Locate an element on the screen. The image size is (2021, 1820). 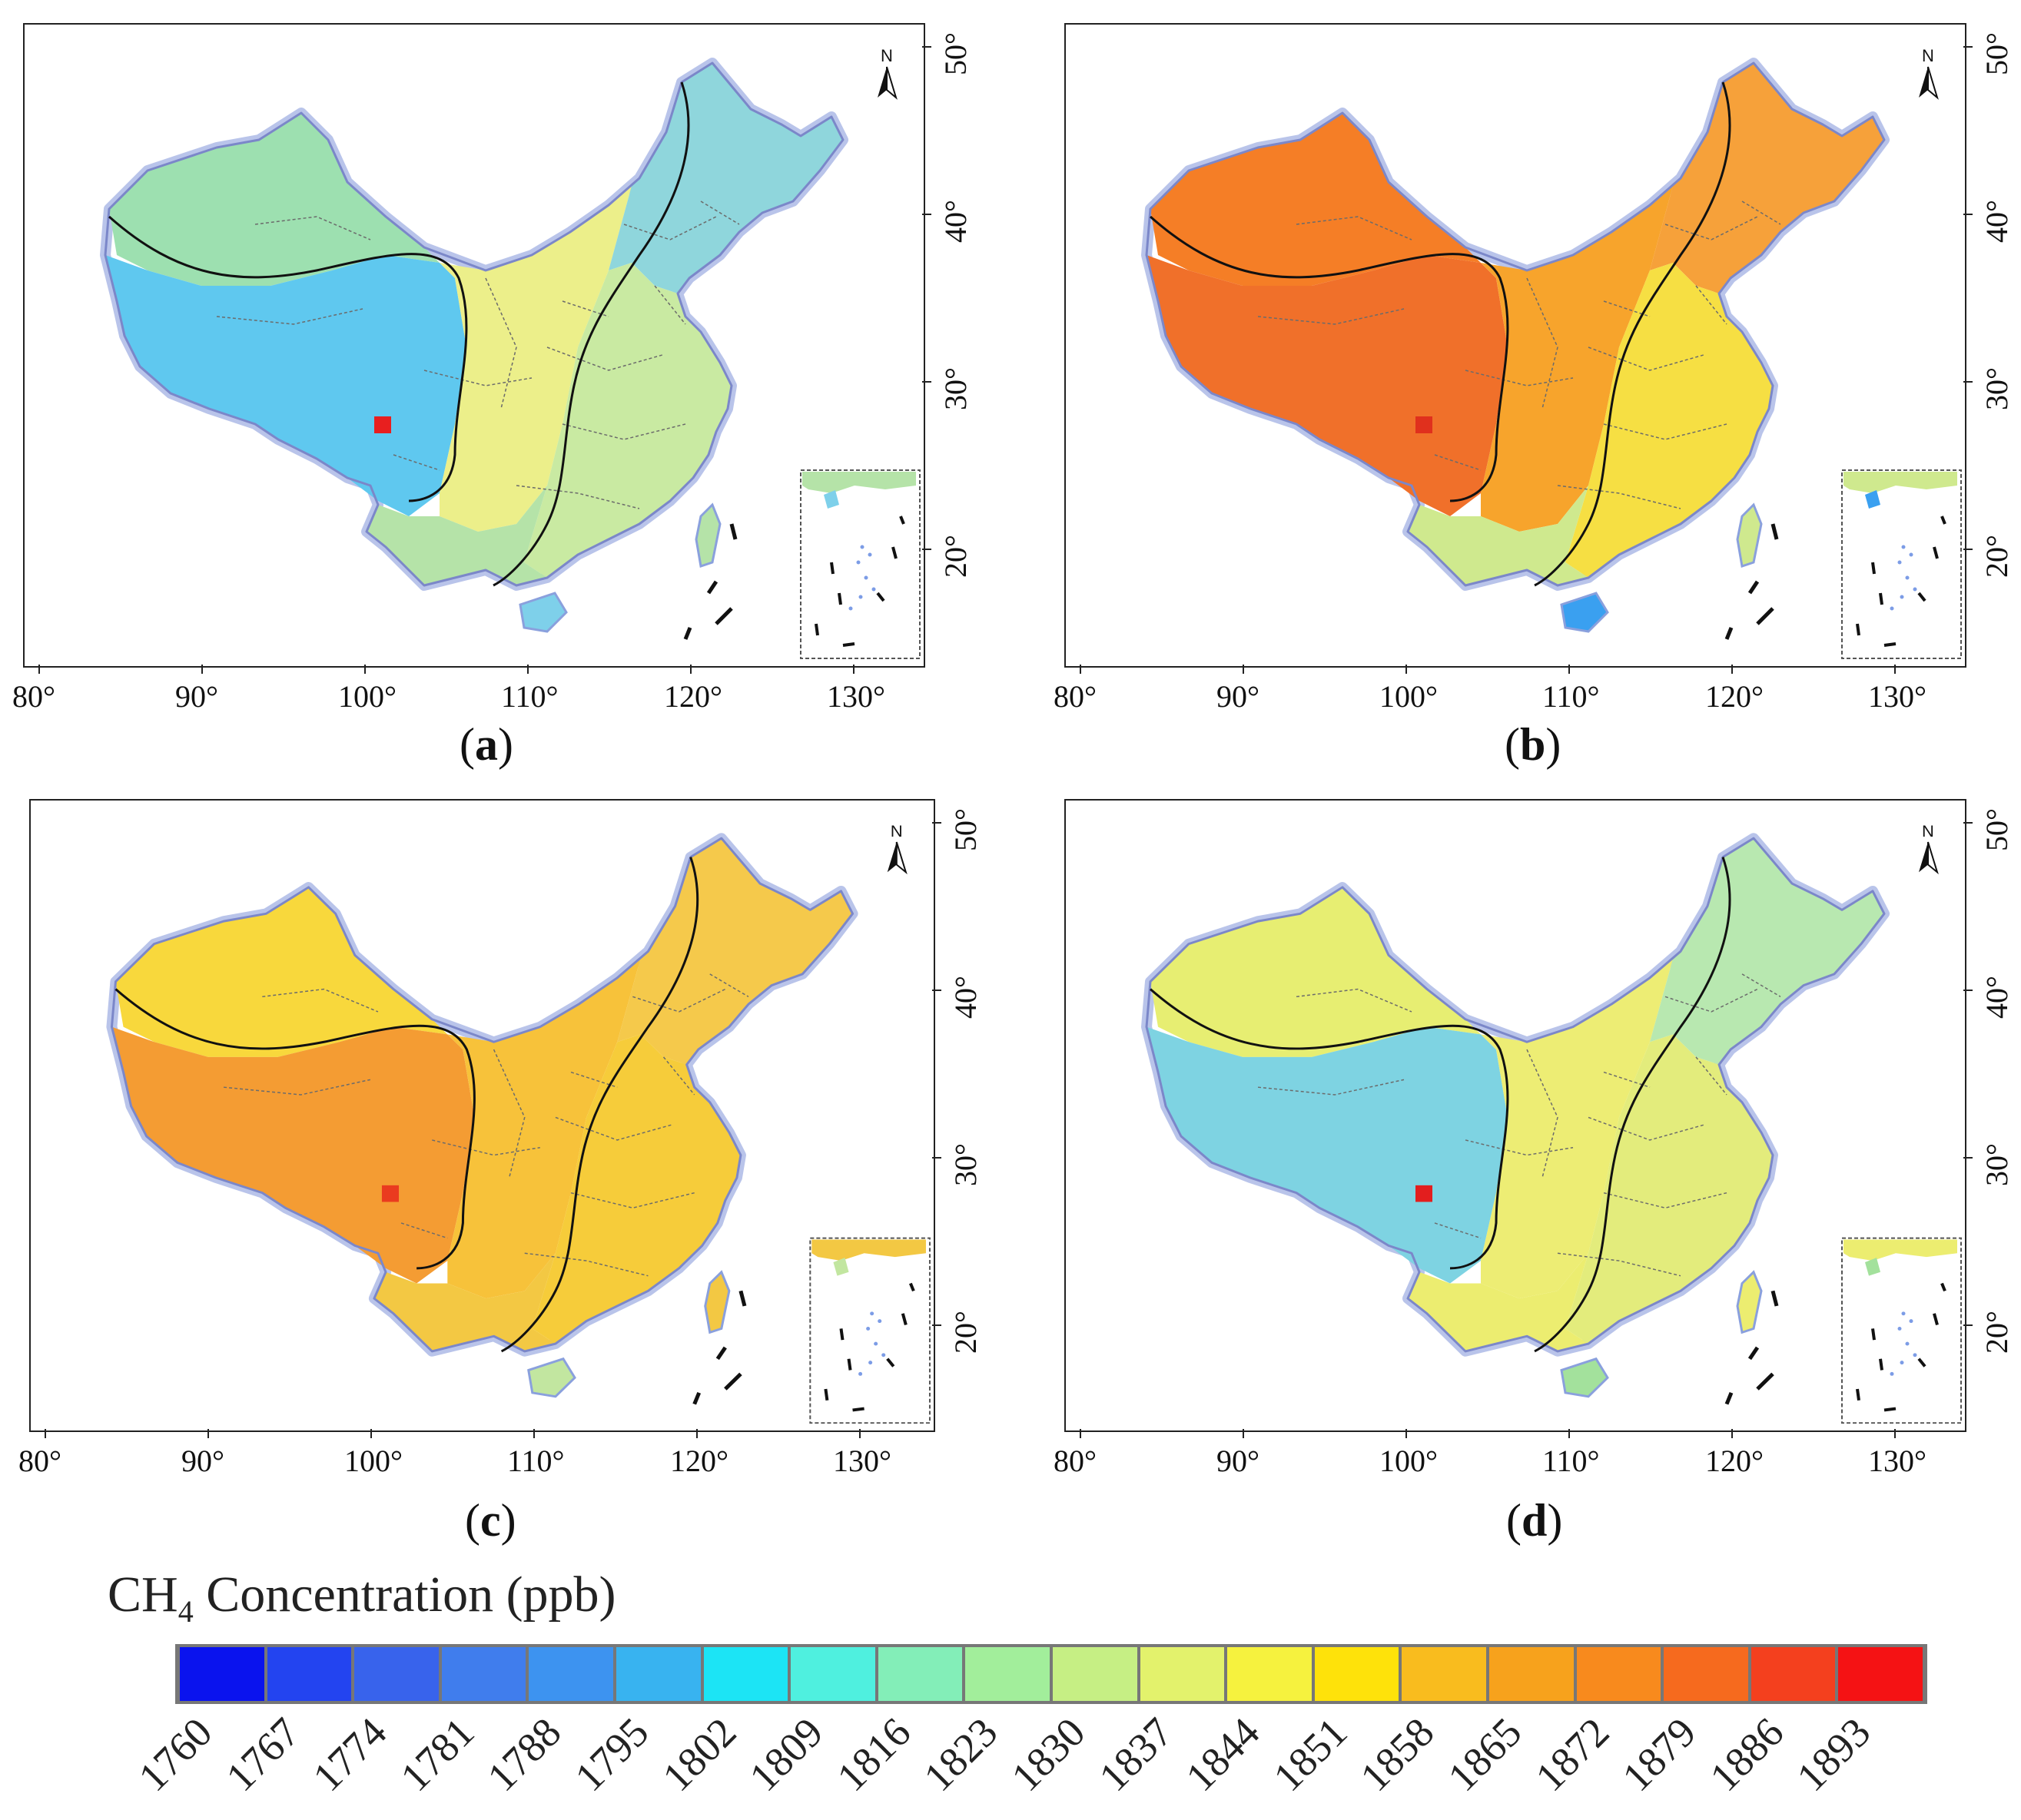
country-outline is located at coordinates (474, 324).